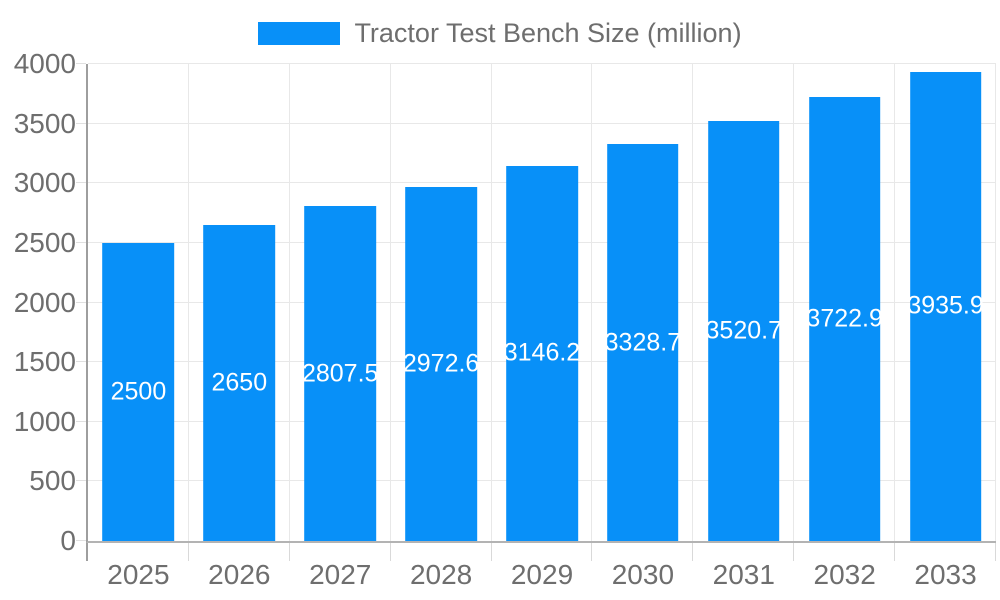 The width and height of the screenshot is (1000, 600). What do you see at coordinates (643, 574) in the screenshot?
I see `x-tick-label: 2030` at bounding box center [643, 574].